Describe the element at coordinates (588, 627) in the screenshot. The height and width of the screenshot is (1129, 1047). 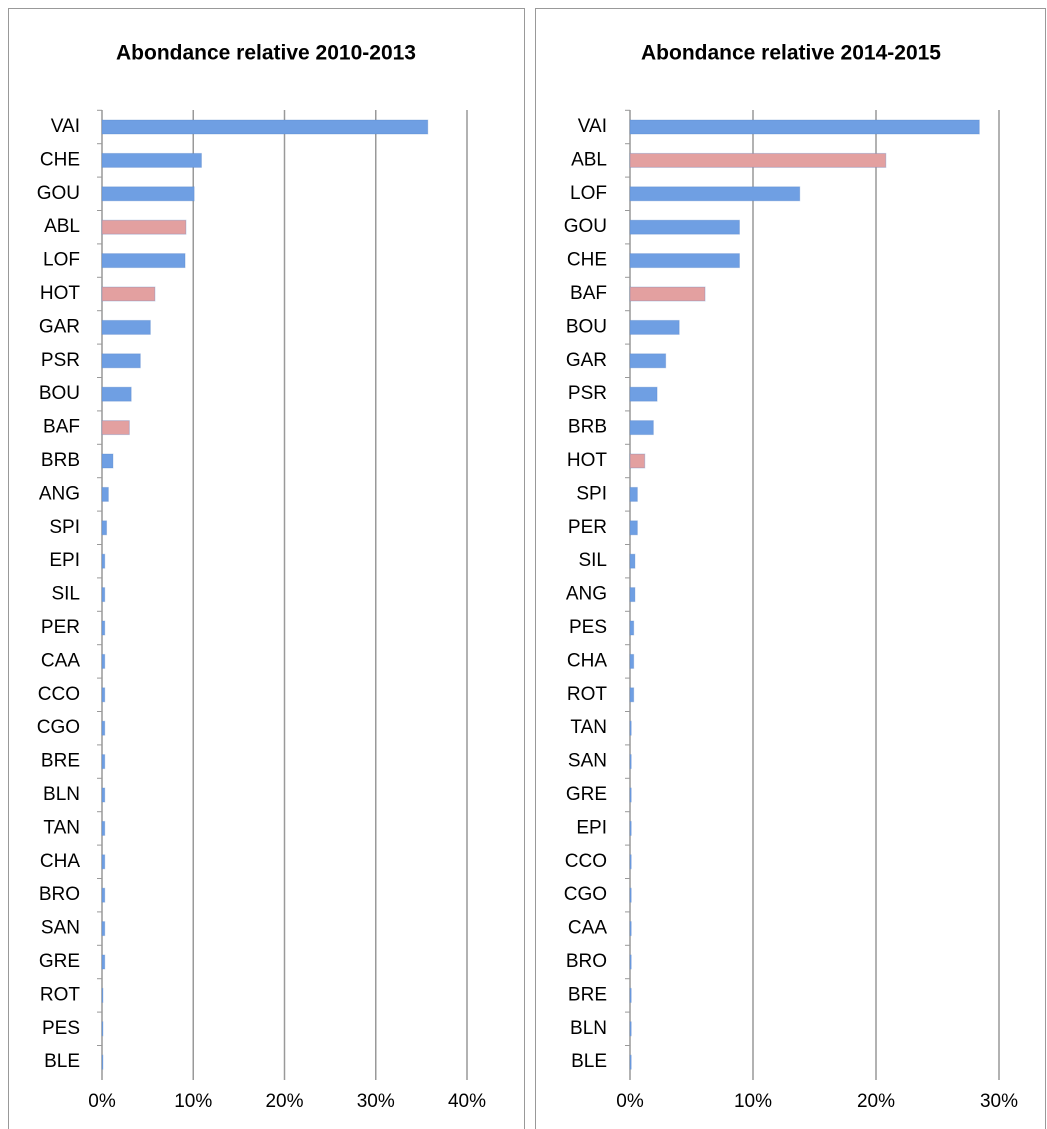
I see `y-tick-label: PES` at that location.